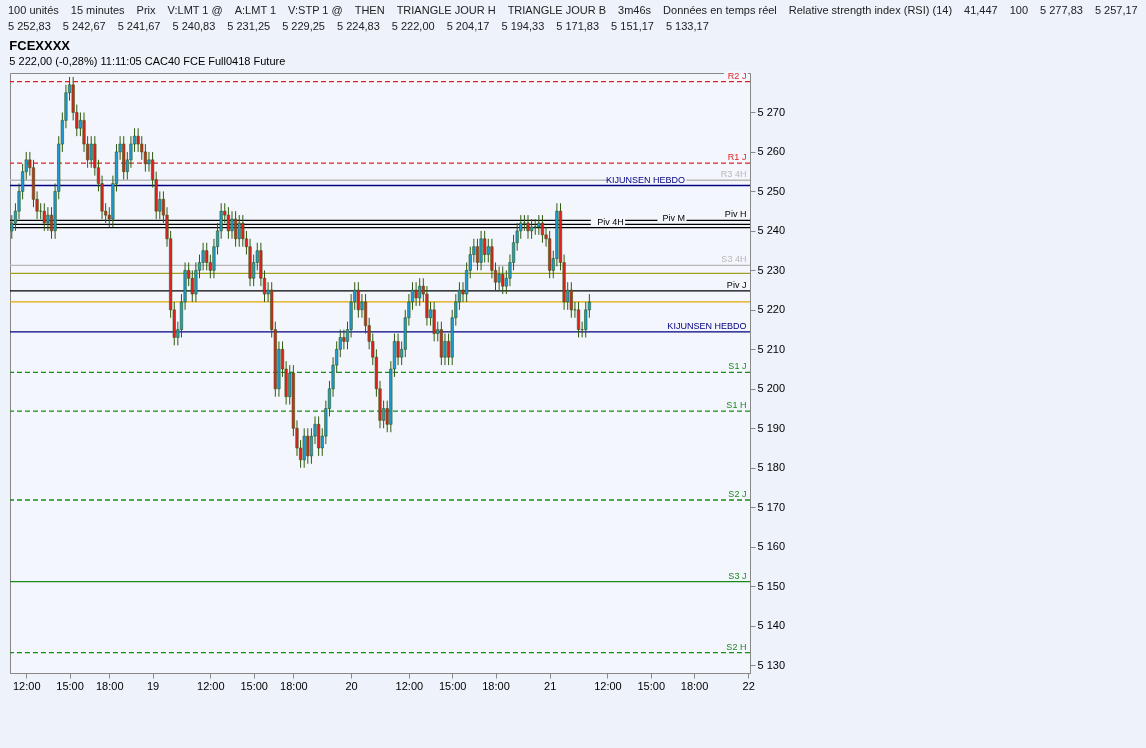 Image resolution: width=1146 pixels, height=748 pixels. Describe the element at coordinates (303, 26) in the screenshot. I see `text: 5 229,25` at that location.